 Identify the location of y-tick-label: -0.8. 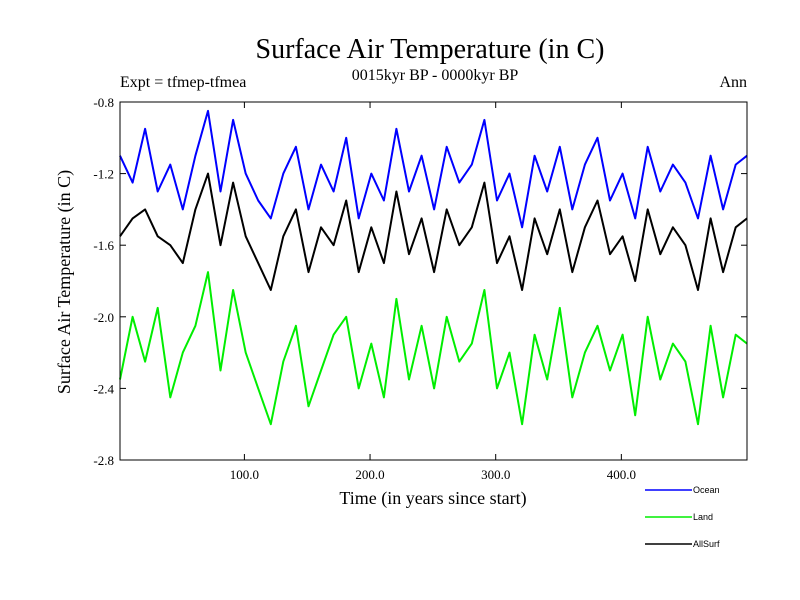
(103, 102).